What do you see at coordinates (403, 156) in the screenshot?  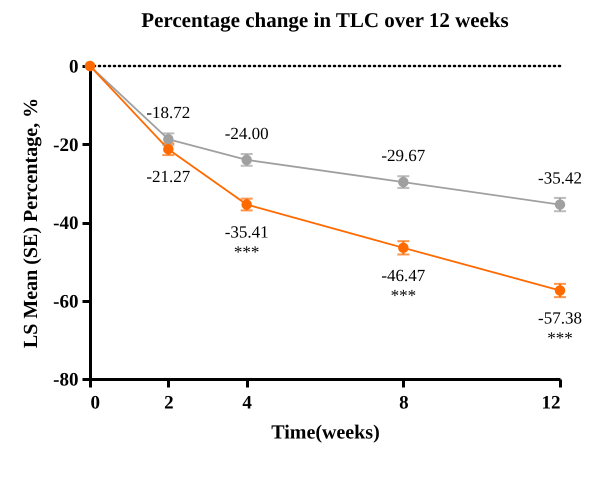 I see `data-label: -29.67` at bounding box center [403, 156].